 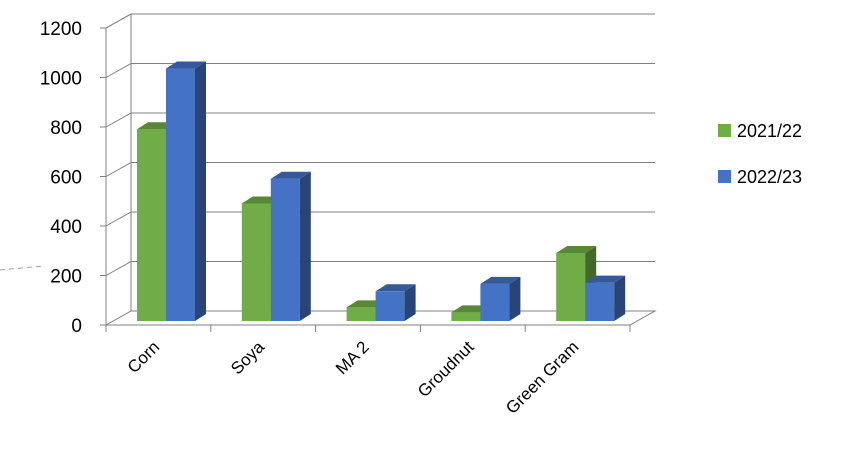 I want to click on legend-label: 2021/22, so click(x=769, y=131).